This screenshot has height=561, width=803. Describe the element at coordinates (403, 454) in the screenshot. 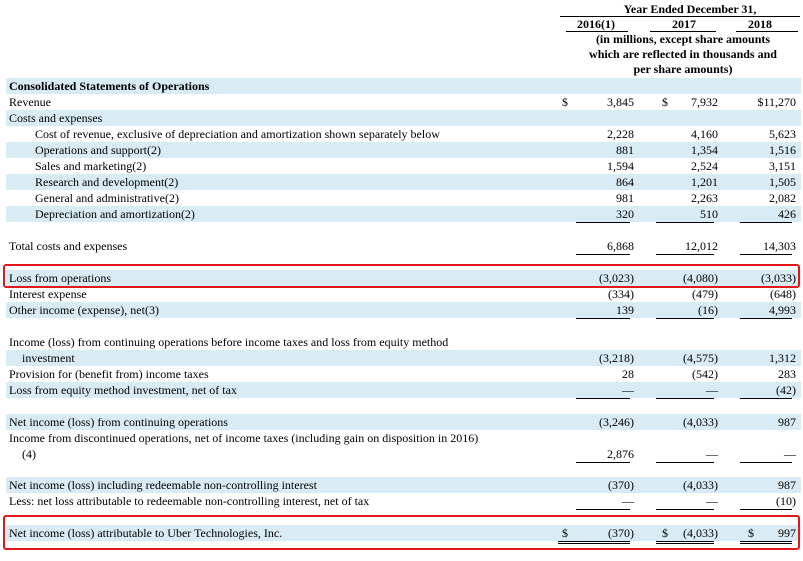

I see `table-row-discontinued: (4) 2,876 — —` at that location.